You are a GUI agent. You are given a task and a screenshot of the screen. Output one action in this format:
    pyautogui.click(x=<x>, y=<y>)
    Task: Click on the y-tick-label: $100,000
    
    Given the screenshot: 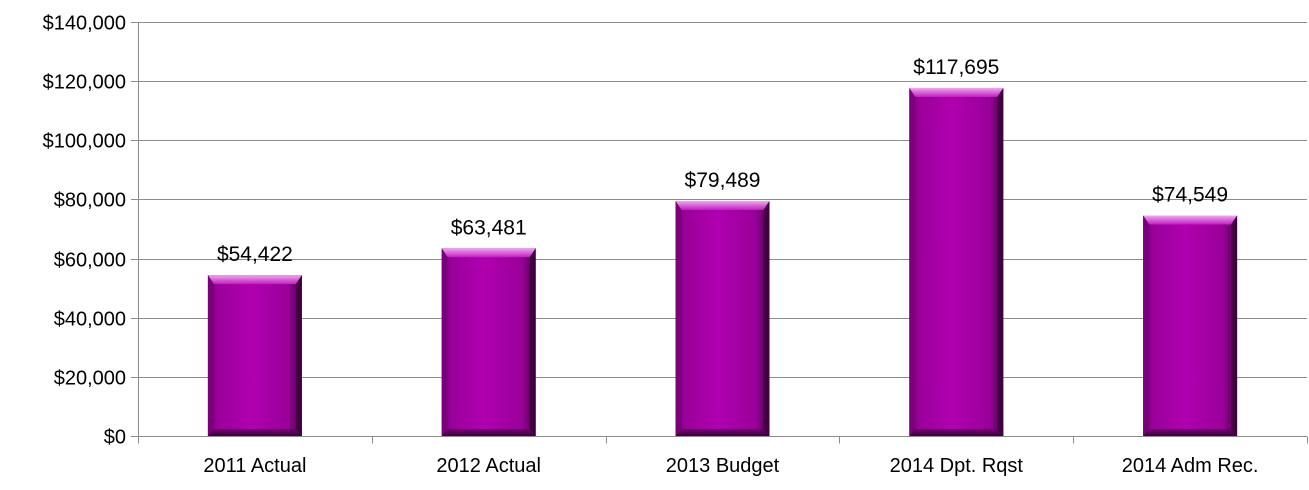 What is the action you would take?
    pyautogui.click(x=84, y=142)
    